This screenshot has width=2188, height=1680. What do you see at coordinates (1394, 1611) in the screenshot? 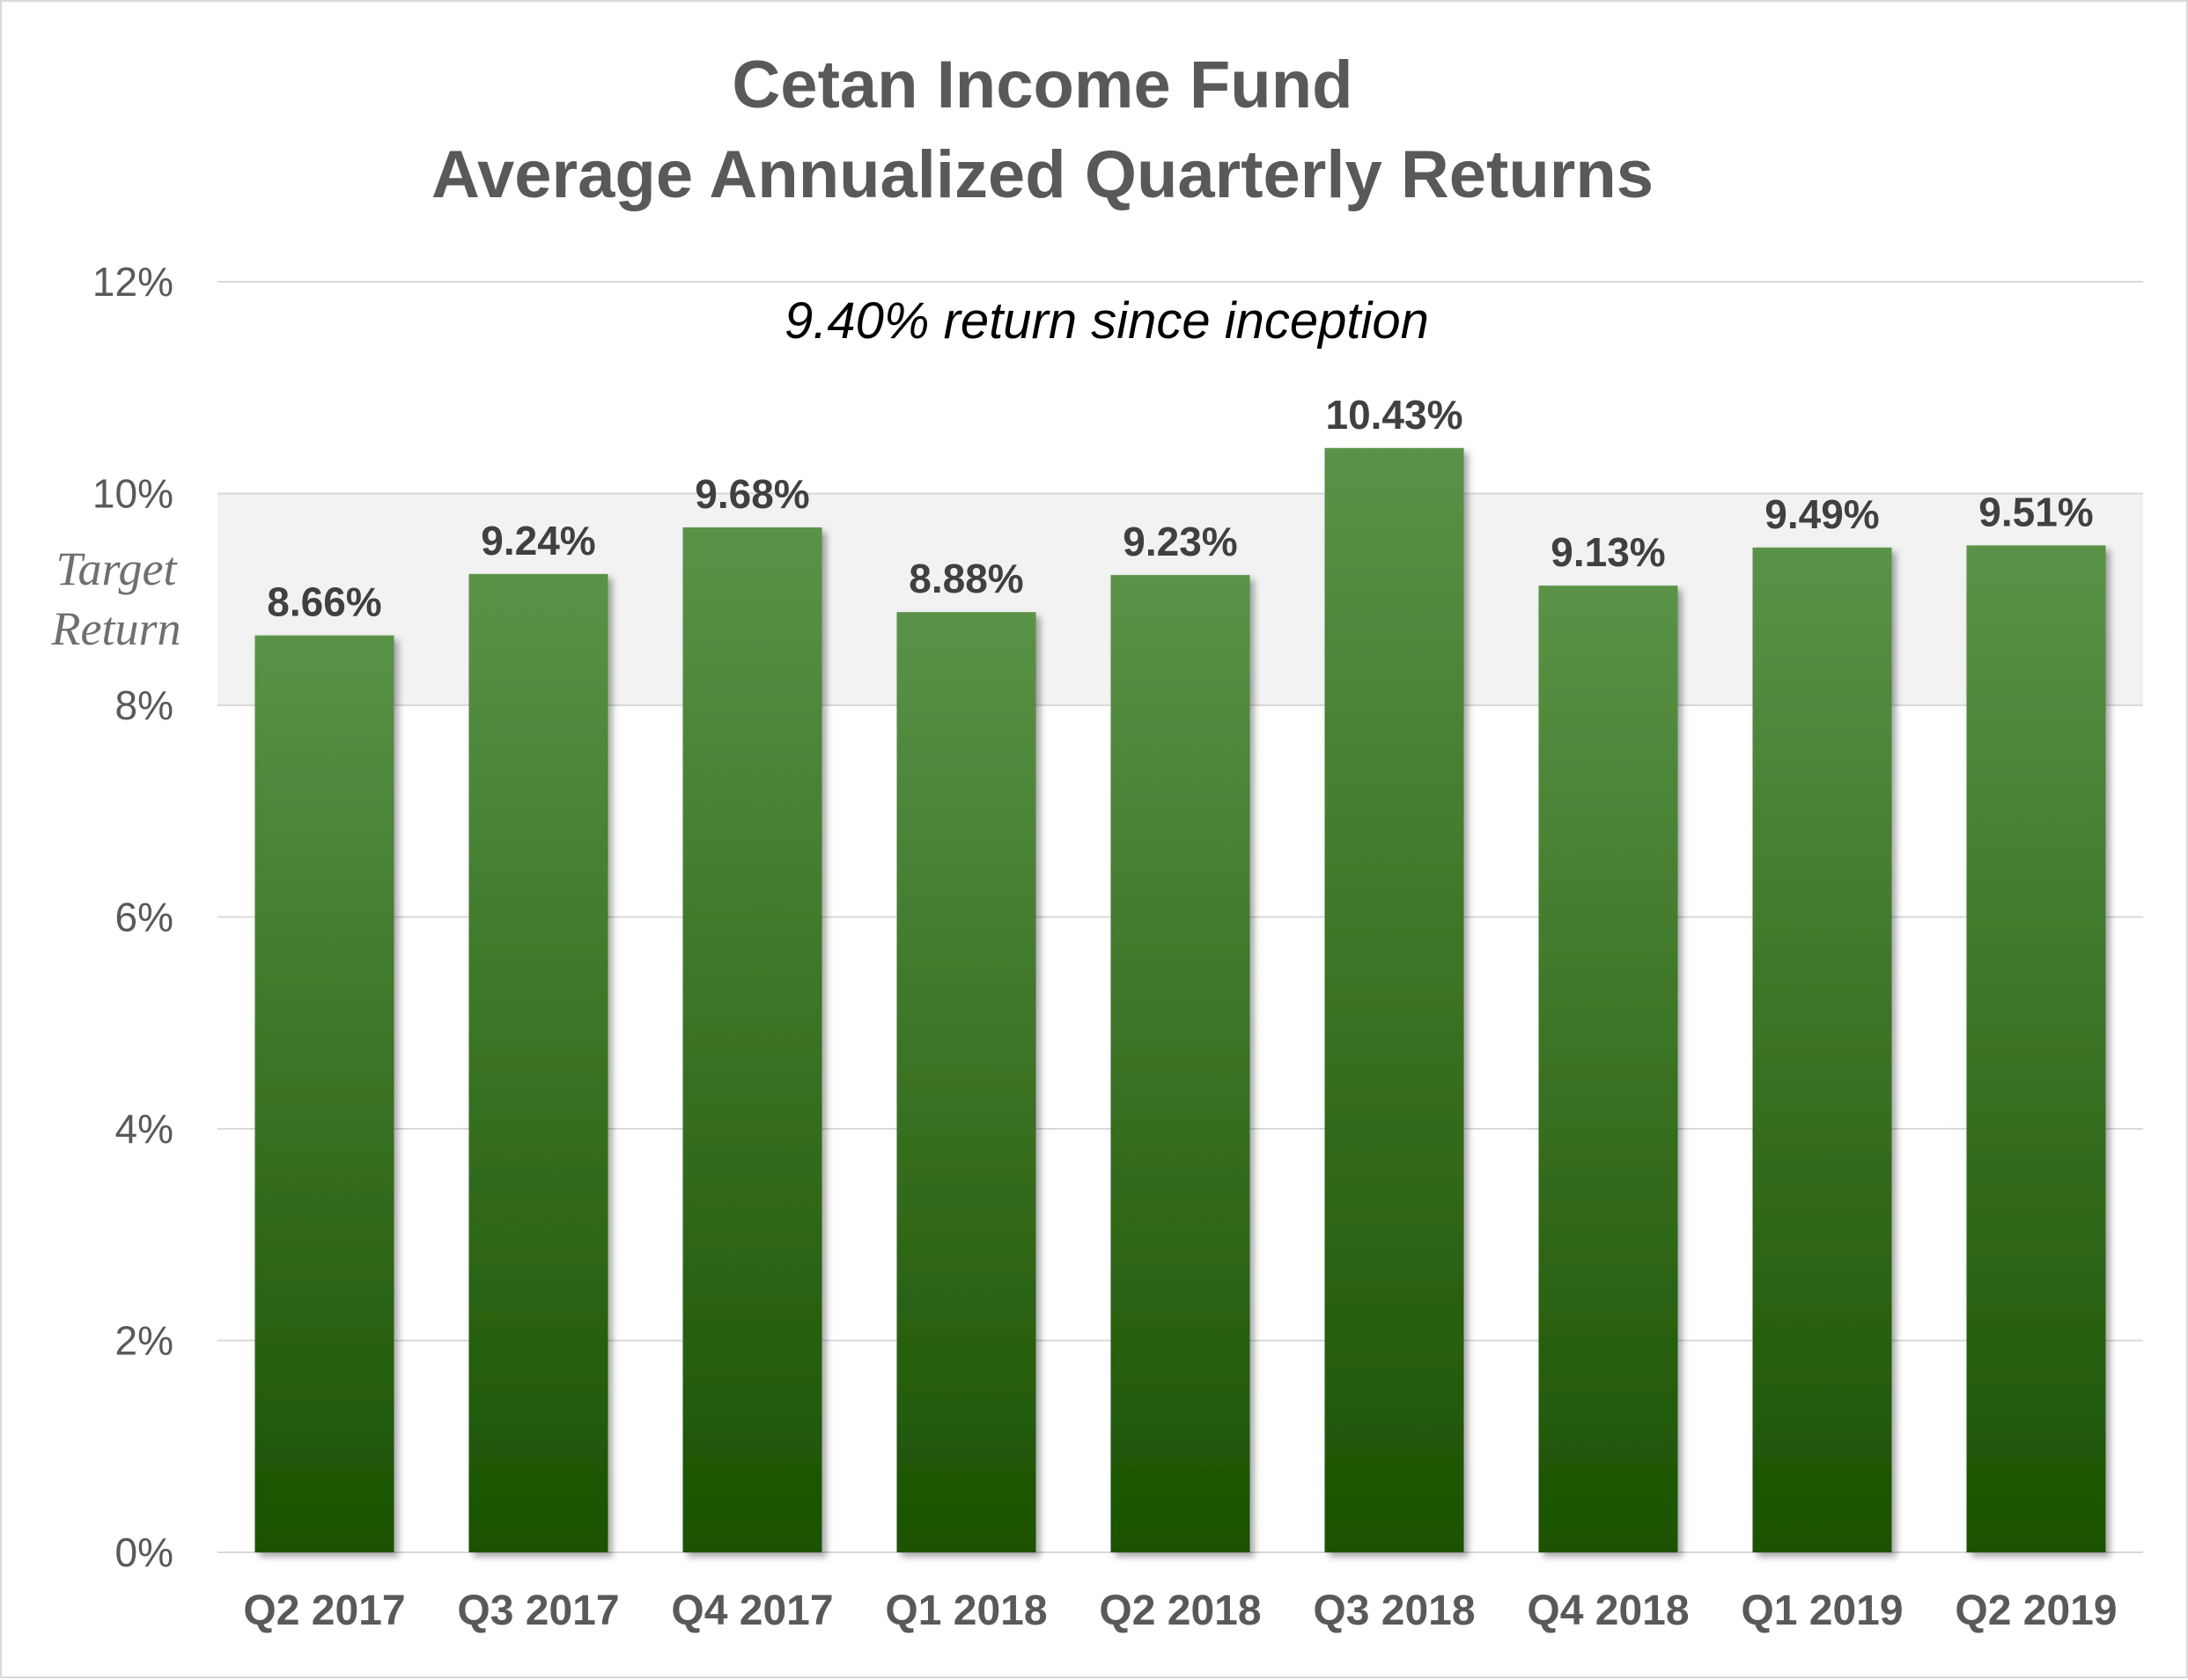
I see `x-tick-label: Q3 2018` at bounding box center [1394, 1611].